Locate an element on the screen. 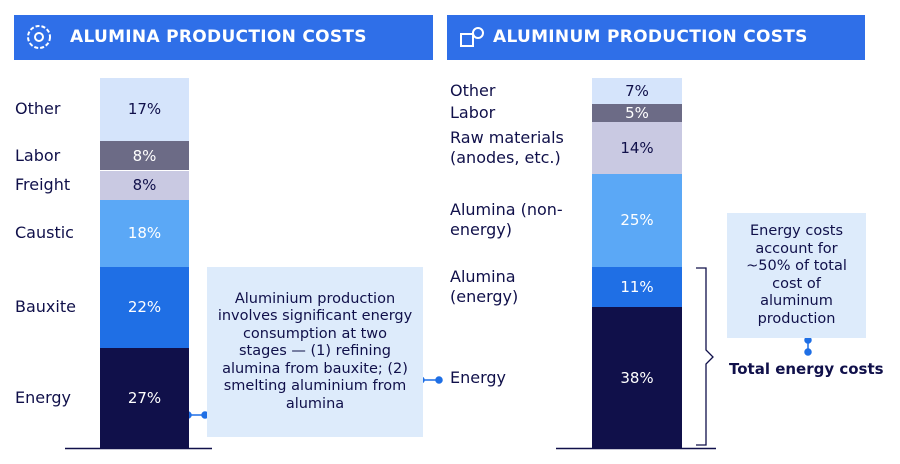  bracket is located at coordinates (705, 356).